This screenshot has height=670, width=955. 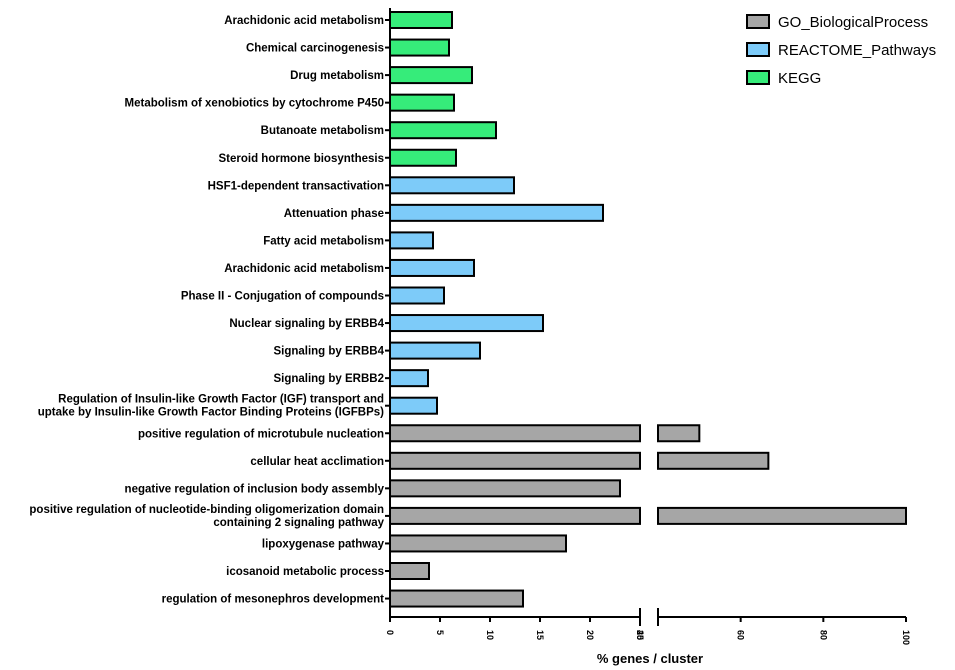 What do you see at coordinates (490, 635) in the screenshot?
I see `x-tick-label-seg1-2: 10` at bounding box center [490, 635].